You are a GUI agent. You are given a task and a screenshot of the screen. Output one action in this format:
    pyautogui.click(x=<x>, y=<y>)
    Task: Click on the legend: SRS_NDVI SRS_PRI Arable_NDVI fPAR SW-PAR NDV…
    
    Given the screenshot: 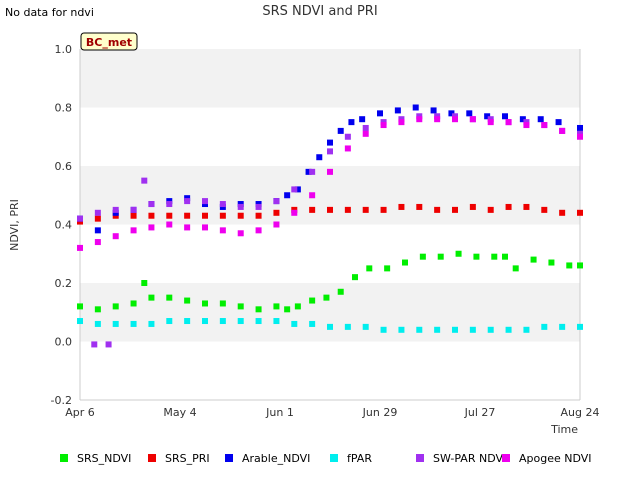 What is the action you would take?
    pyautogui.click(x=320, y=461)
    